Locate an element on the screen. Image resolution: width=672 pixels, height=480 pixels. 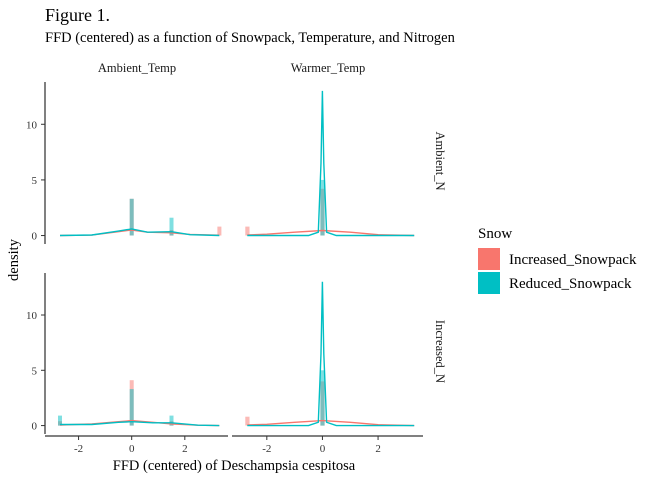
x-axis-title: FFD (centered) of Deschampsia cespitosa is located at coordinates (234, 466).